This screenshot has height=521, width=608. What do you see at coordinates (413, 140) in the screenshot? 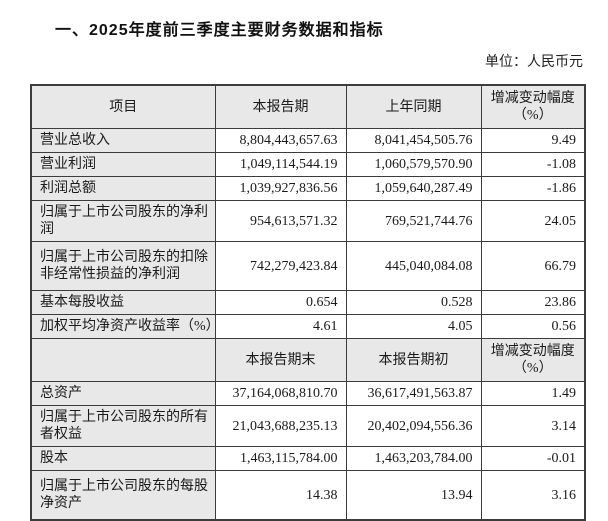
I see `cell-prior: 8,041,454,505.76` at bounding box center [413, 140].